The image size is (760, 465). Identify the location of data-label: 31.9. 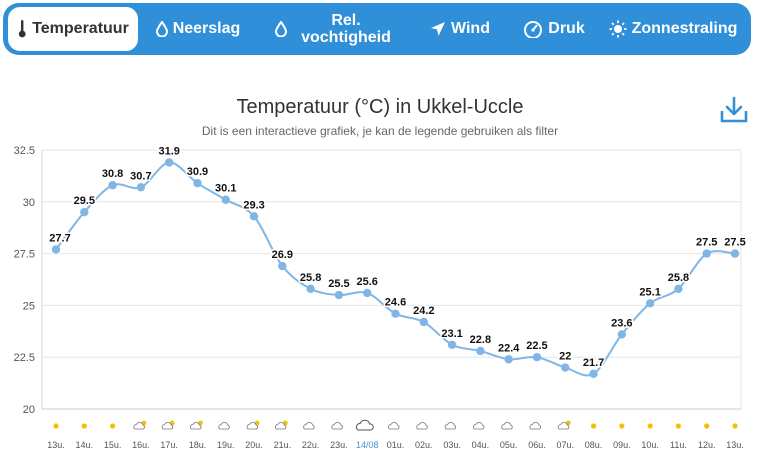
(168, 151).